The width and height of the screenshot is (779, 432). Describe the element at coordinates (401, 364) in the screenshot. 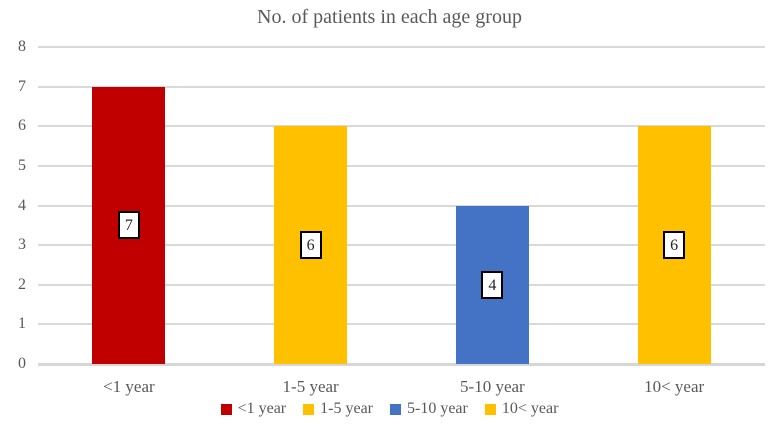

I see `x-axis-line` at that location.